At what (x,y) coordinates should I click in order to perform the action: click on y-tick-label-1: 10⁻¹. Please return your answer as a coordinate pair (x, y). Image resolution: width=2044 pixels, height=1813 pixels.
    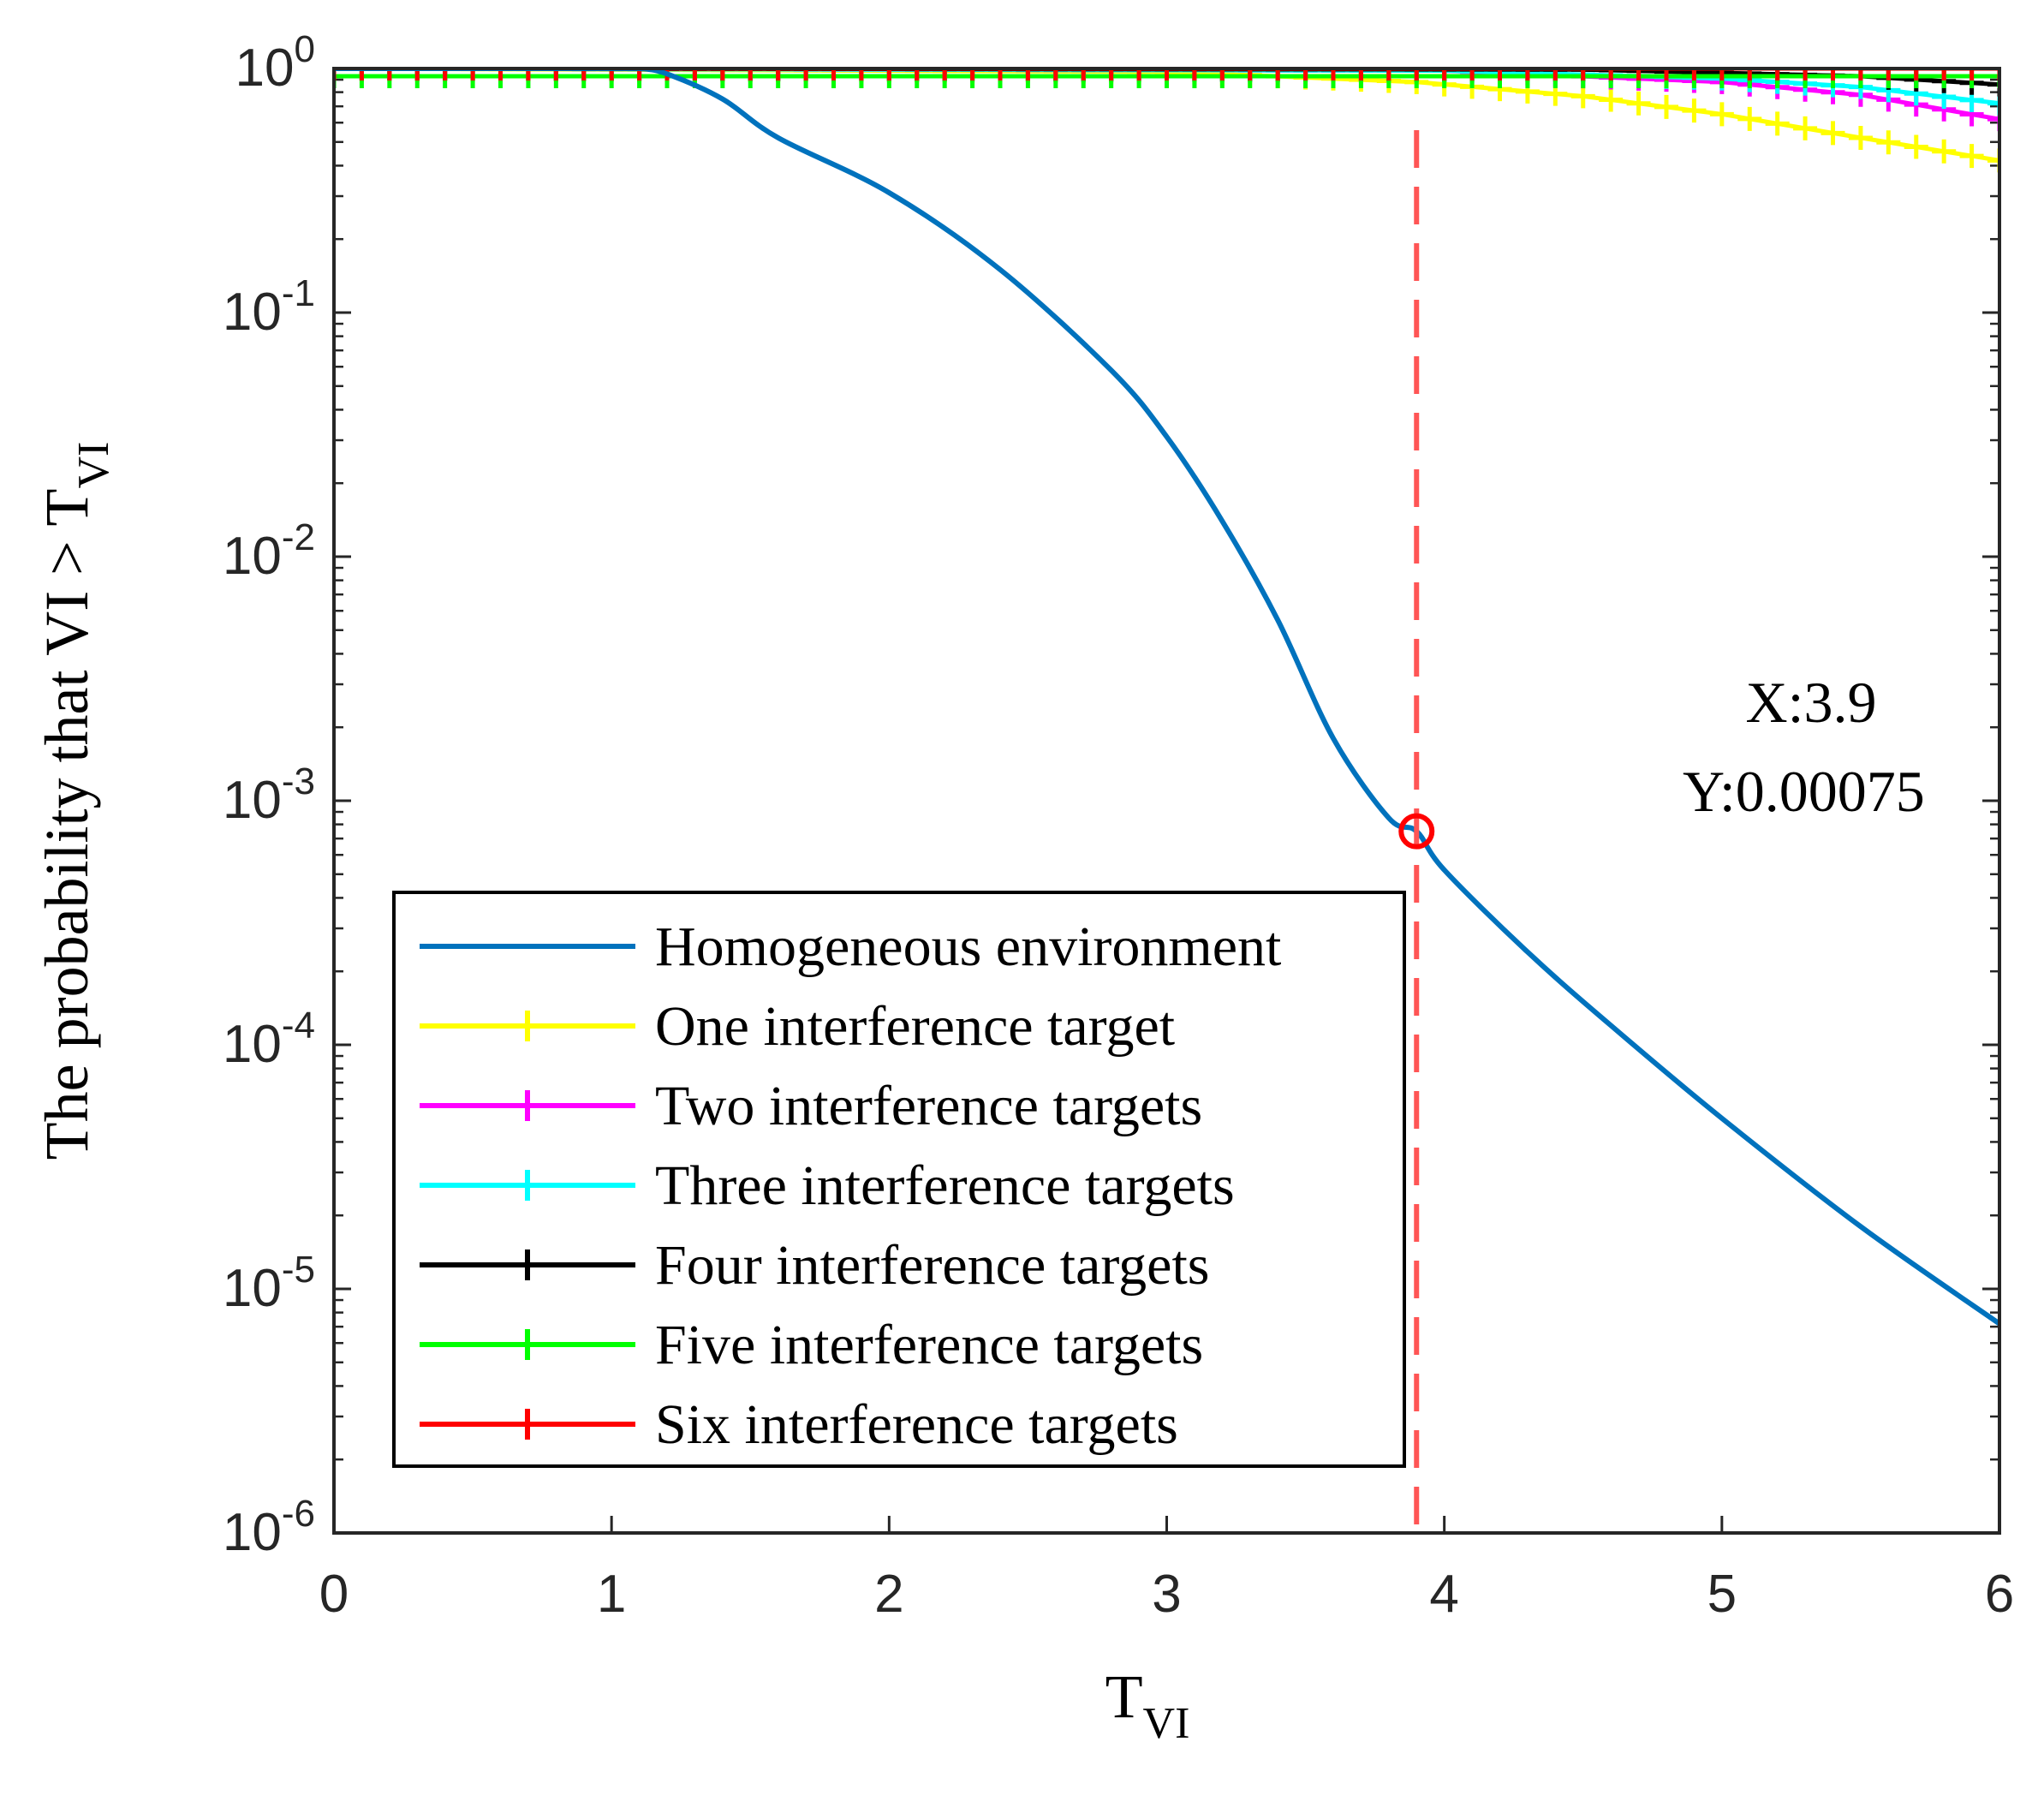
    Looking at the image, I should click on (269, 307).